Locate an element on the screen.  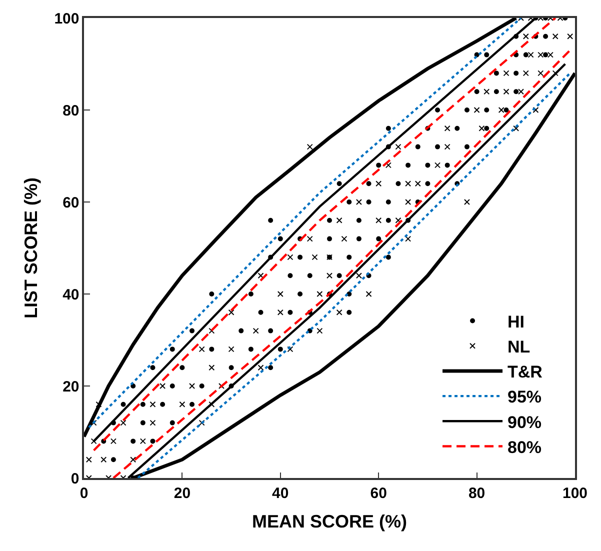
y-tick-label: 0 is located at coordinates (75, 479).